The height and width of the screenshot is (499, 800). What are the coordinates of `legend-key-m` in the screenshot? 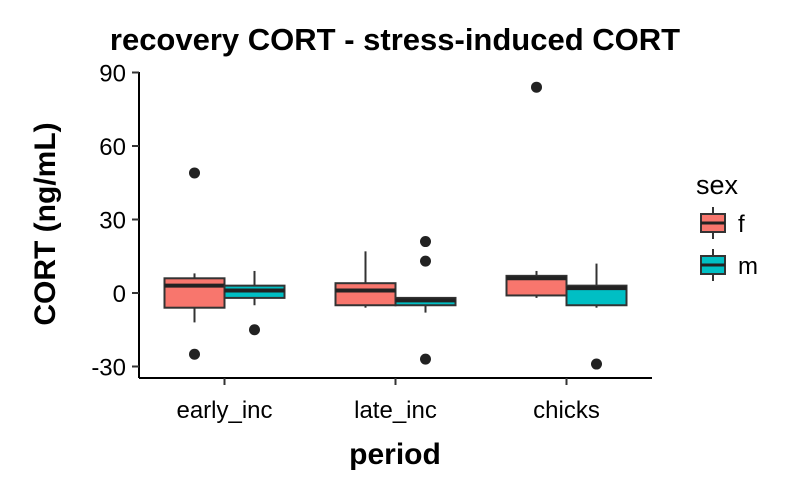 It's located at (713, 265).